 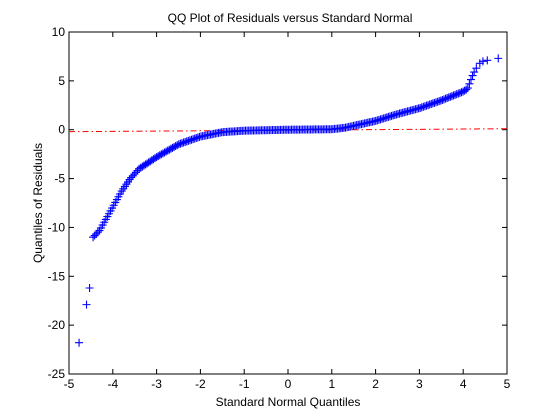 What do you see at coordinates (112, 384) in the screenshot?
I see `x-tick-label: -4` at bounding box center [112, 384].